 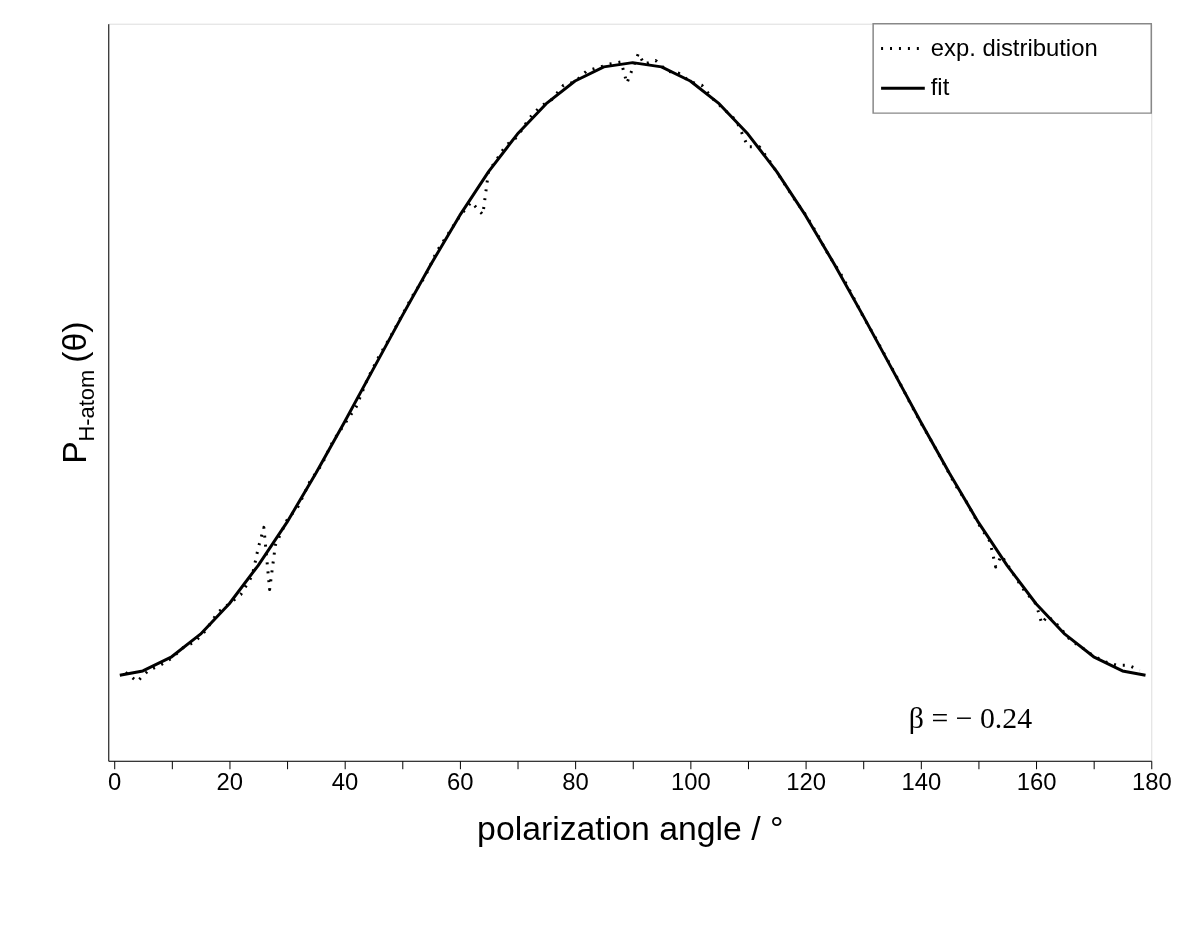 What do you see at coordinates (1151, 782) in the screenshot?
I see `x-tick-label: 180` at bounding box center [1151, 782].